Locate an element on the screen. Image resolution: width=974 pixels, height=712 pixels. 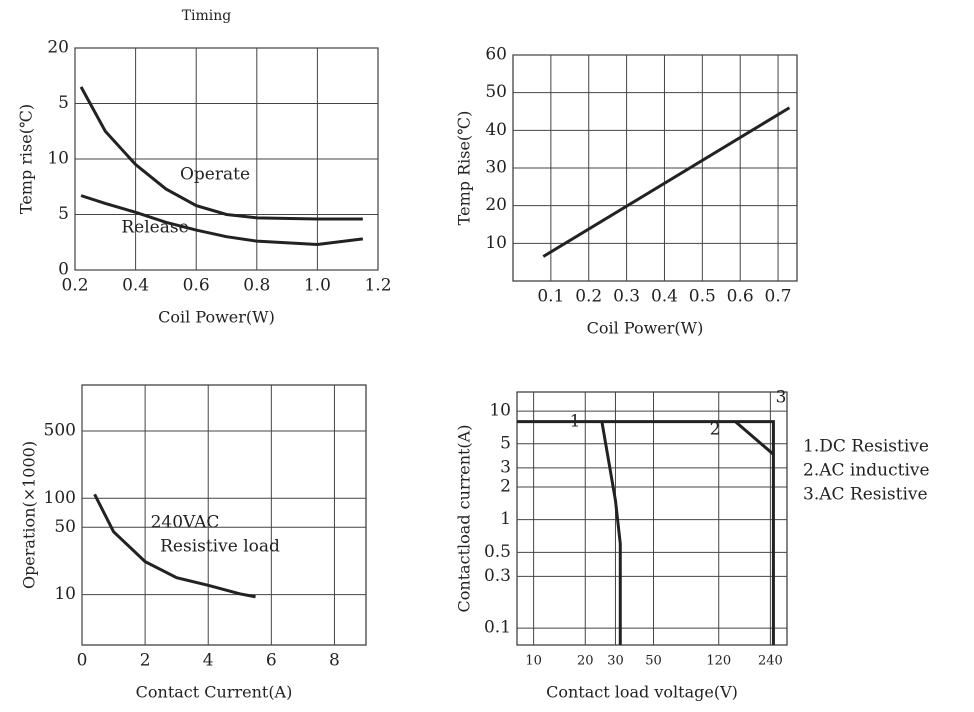
x-tick-label: 240 is located at coordinates (770, 661).